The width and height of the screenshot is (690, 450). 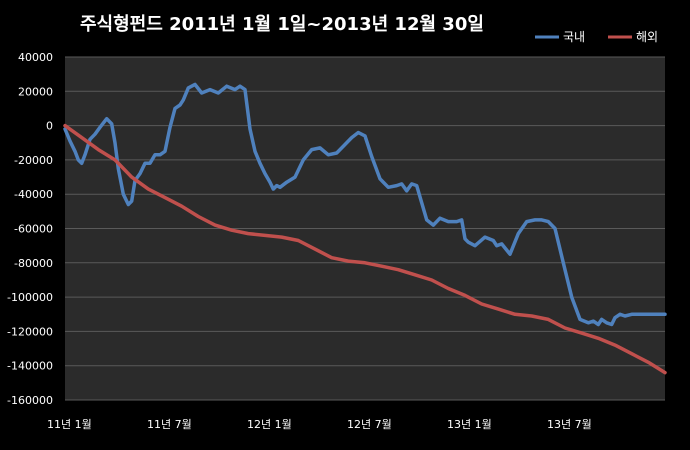 What do you see at coordinates (596, 37) in the screenshot?
I see `legend: 국내 해외` at bounding box center [596, 37].